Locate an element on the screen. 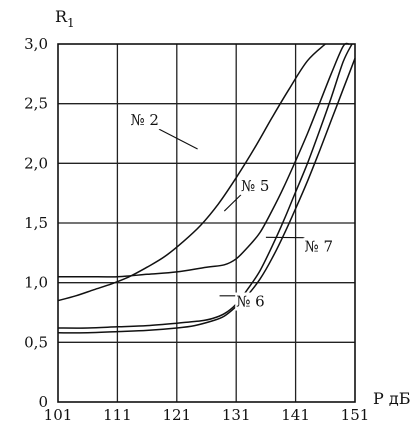 Image resolution: width=420 pixels, height=433 pixels. y-tick-label-05: 0,5 is located at coordinates (36, 342).